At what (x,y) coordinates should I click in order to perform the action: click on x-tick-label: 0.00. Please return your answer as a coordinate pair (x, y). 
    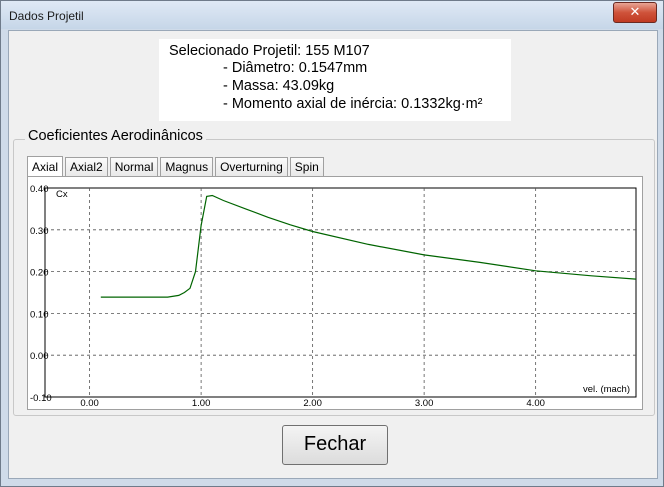
    Looking at the image, I should click on (89, 403).